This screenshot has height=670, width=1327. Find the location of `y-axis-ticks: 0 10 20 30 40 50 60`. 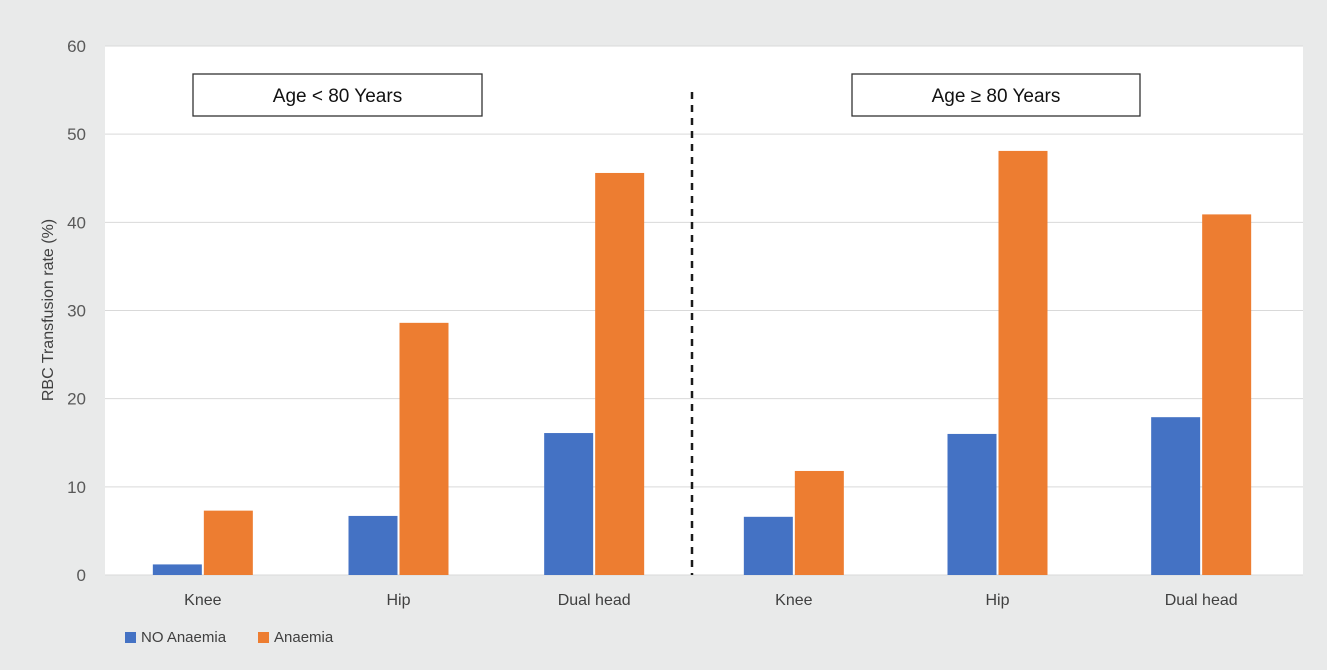

y-axis-ticks: 0 10 20 30 40 50 60 is located at coordinates (76, 311).